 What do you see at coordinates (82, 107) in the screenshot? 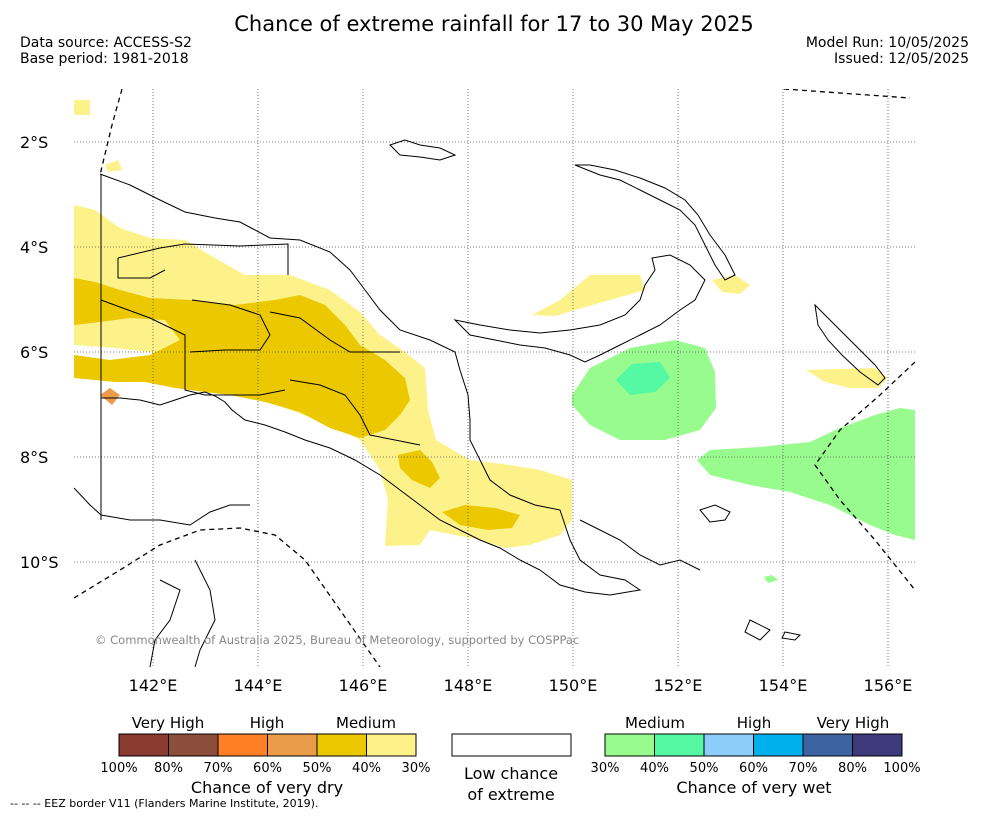
I see `dry-medium-light-topleft` at bounding box center [82, 107].